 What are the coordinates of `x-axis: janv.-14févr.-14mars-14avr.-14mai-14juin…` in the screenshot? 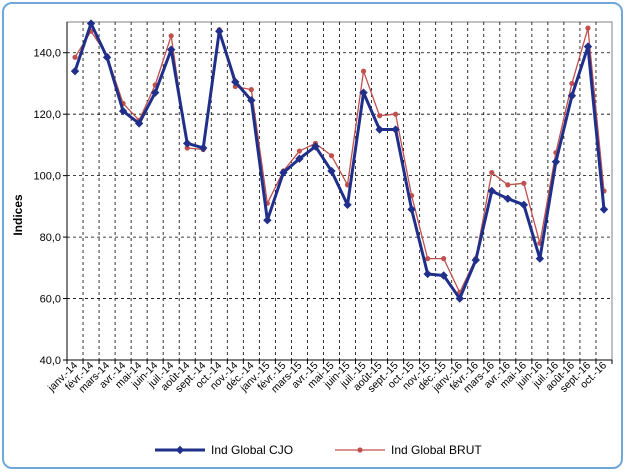 It's located at (329, 377).